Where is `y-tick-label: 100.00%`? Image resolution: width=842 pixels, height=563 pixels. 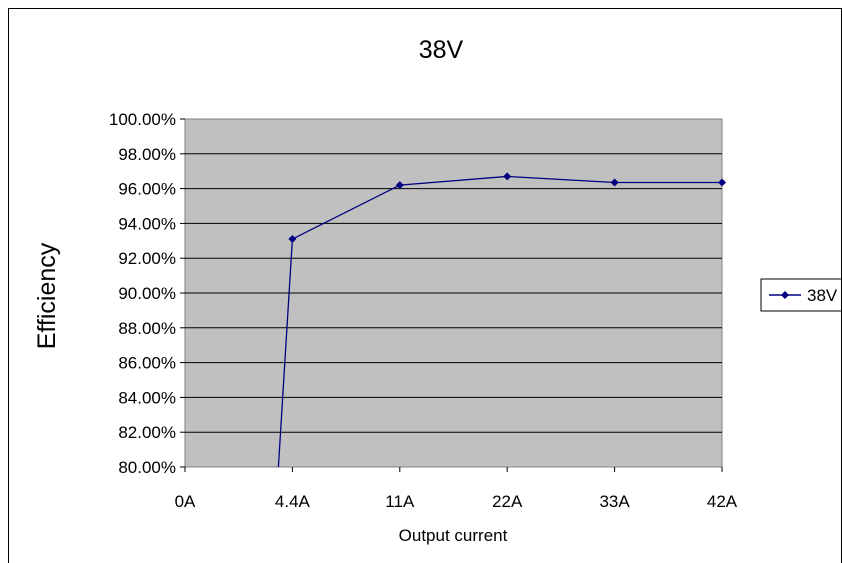
y-tick-label: 100.00% is located at coordinates (142, 119).